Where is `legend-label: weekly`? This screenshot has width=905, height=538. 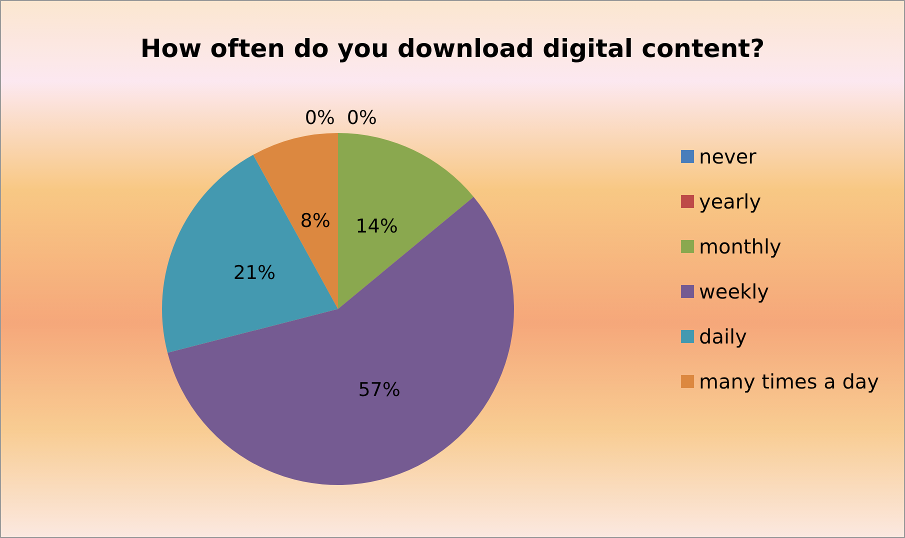 legend-label: weekly is located at coordinates (734, 292).